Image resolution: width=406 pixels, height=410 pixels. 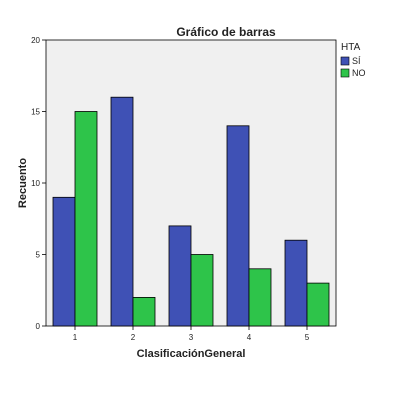 I want to click on y-tick-label: 0, so click(x=38, y=326).